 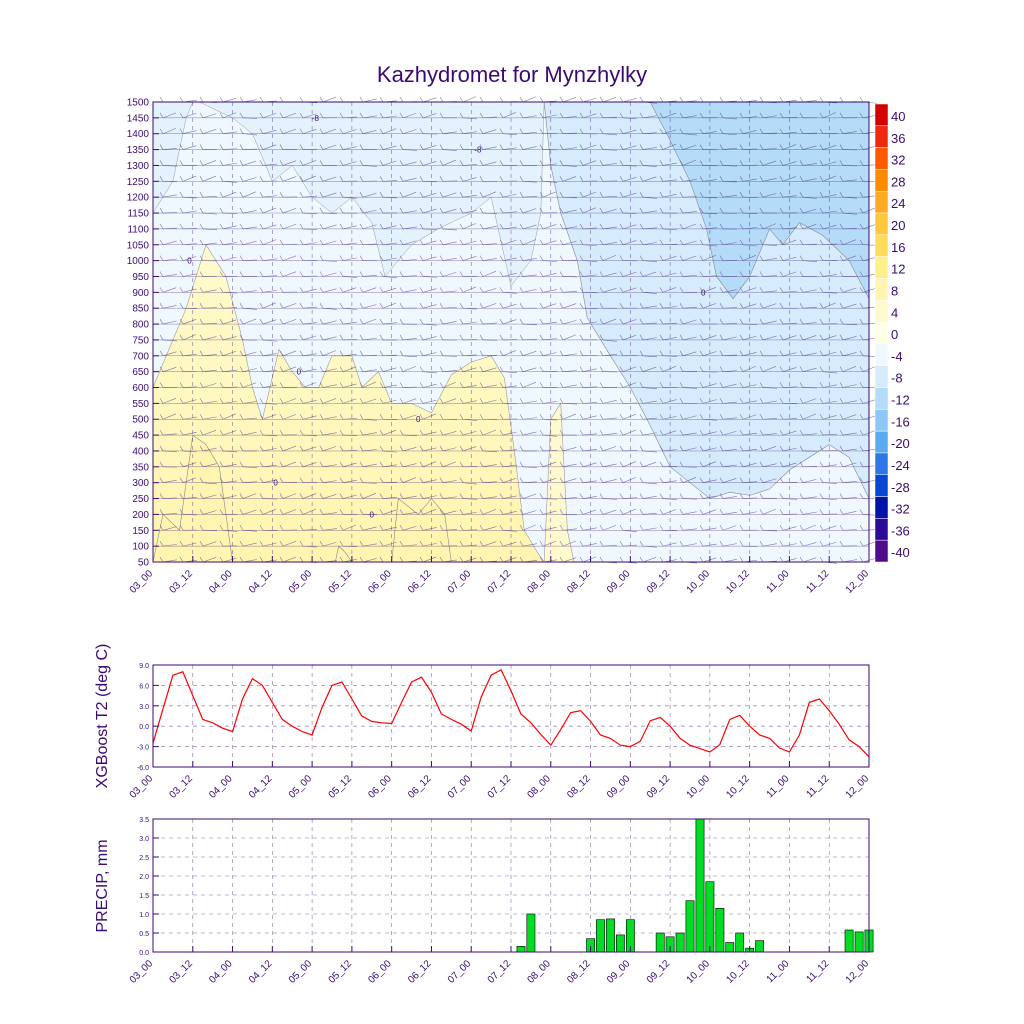 What do you see at coordinates (275, 483) in the screenshot?
I see `contour-label: 0` at bounding box center [275, 483].